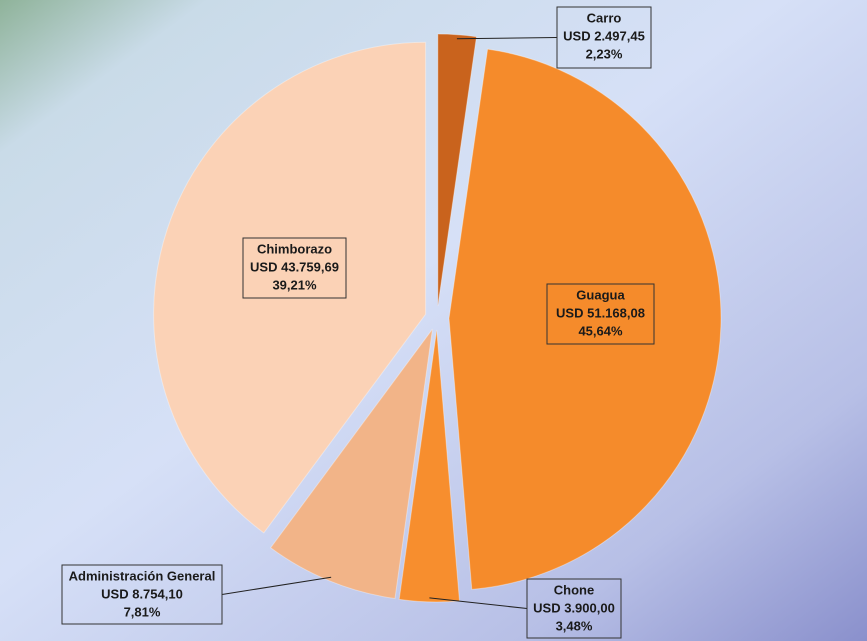  What do you see at coordinates (294, 284) in the screenshot?
I see `slice-percent: 39,21%` at bounding box center [294, 284].